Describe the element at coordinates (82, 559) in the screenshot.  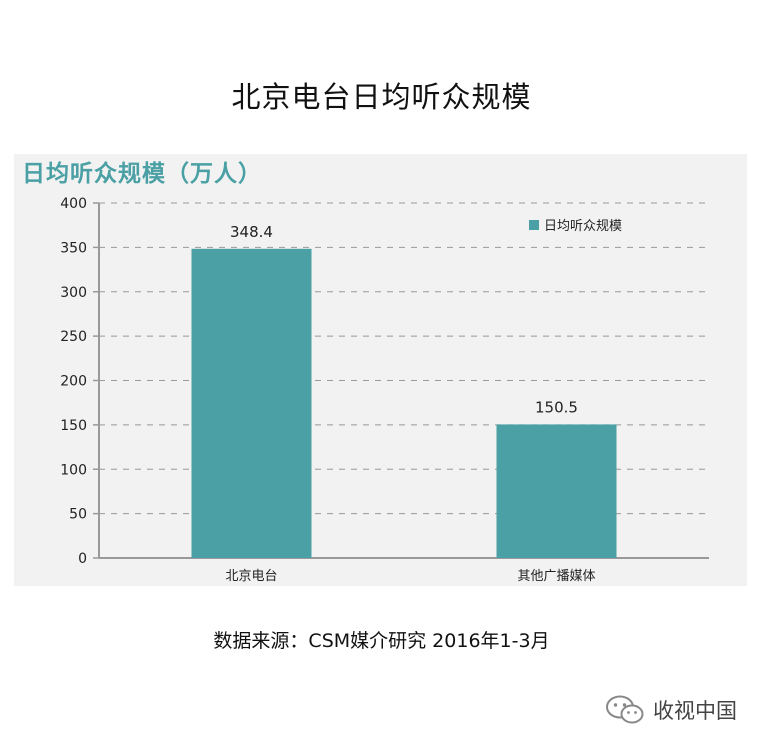
I see `y-tick-label: 0` at that location.